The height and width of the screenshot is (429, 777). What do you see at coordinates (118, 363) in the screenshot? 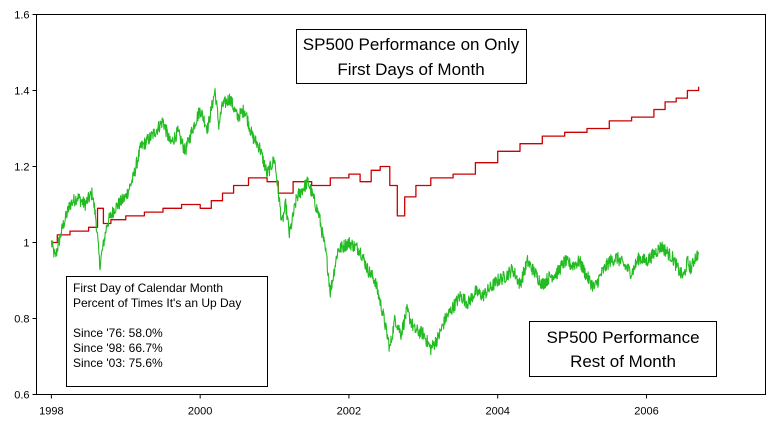
I see `annotation-line-6: Since '03: 75.6%` at bounding box center [118, 363].